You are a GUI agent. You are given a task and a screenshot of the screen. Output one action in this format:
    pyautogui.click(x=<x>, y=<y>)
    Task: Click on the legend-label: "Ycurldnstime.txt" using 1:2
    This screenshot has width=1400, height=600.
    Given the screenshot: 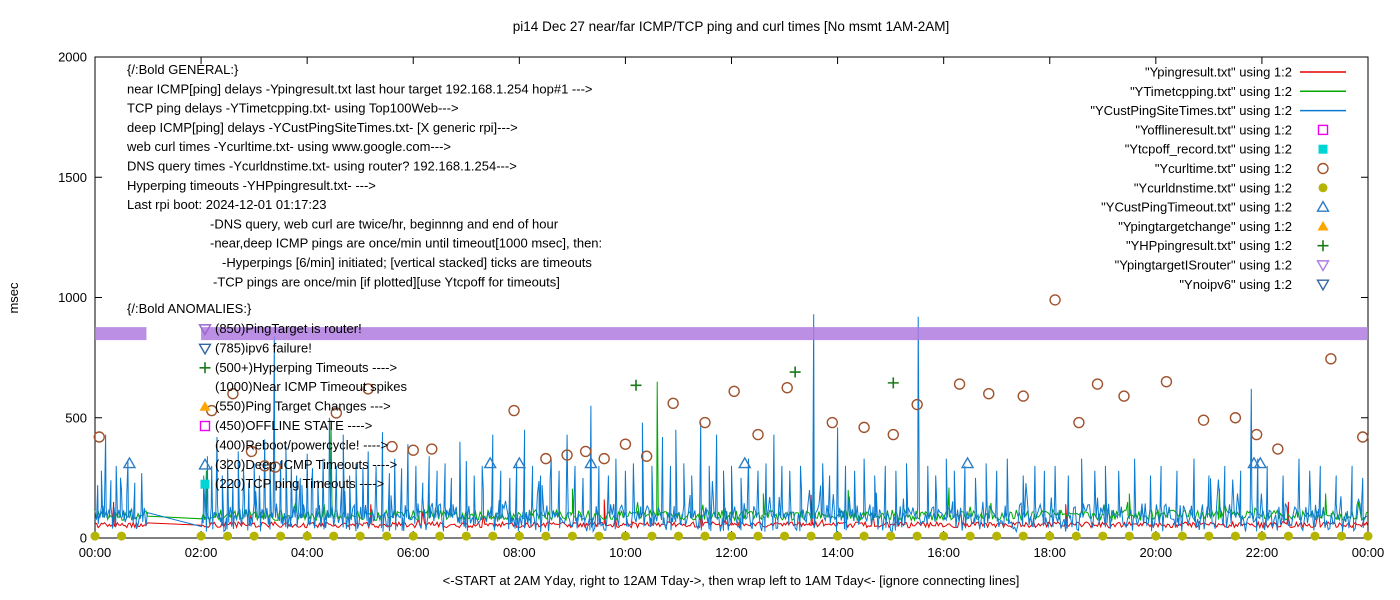 What is the action you would take?
    pyautogui.click(x=1213, y=187)
    